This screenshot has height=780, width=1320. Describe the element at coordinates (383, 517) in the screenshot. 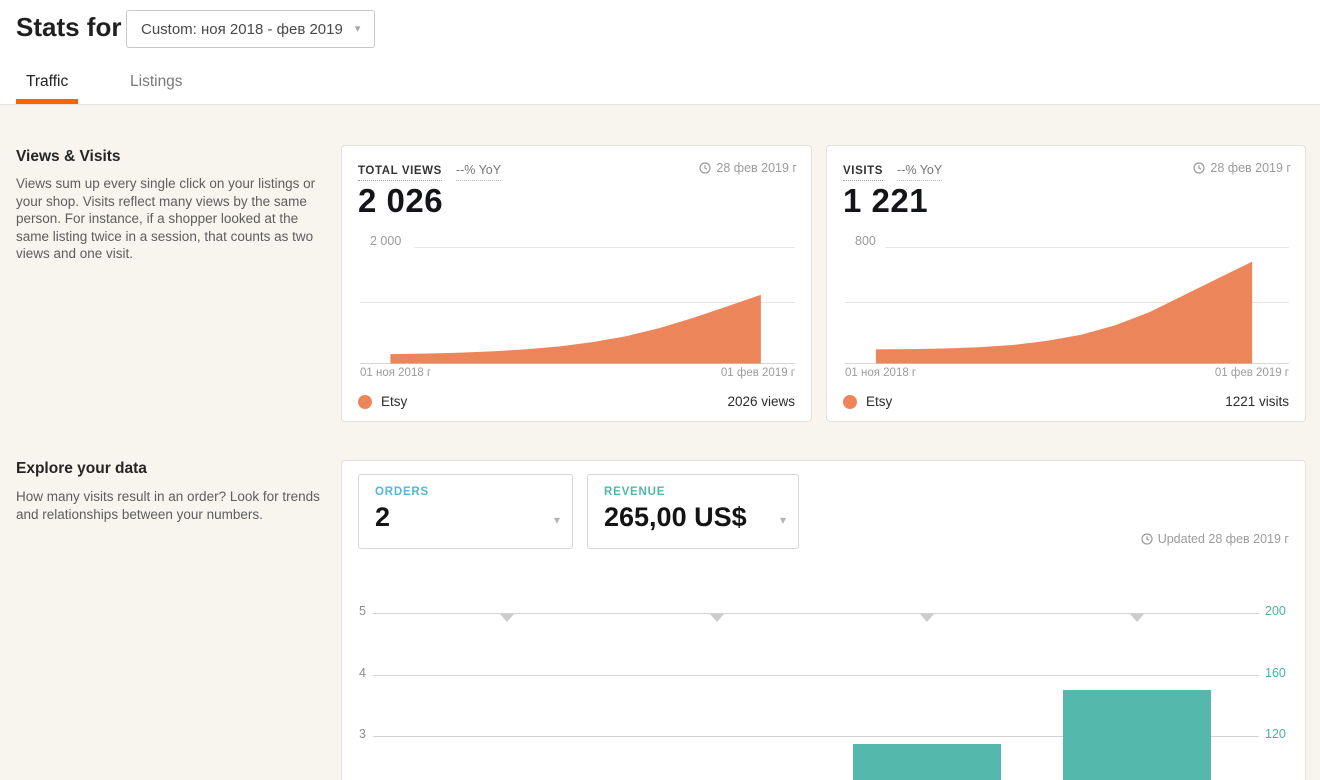

I see `orders-select-value: 2` at that location.